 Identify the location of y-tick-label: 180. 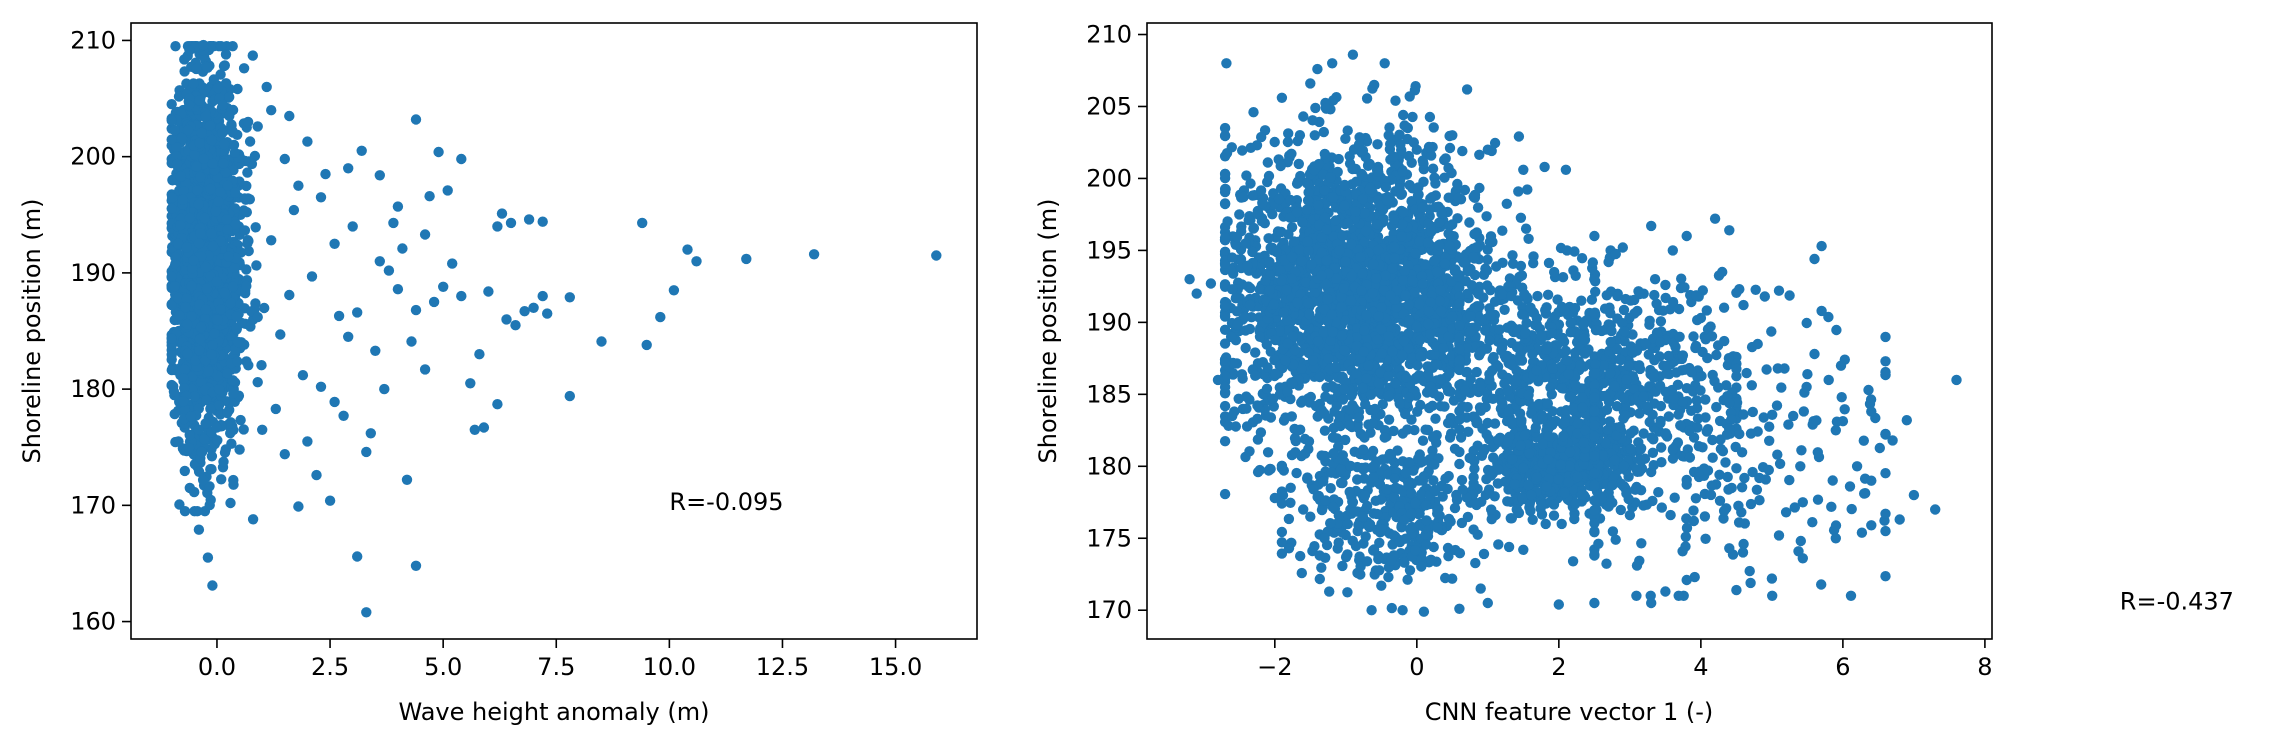
(93, 389).